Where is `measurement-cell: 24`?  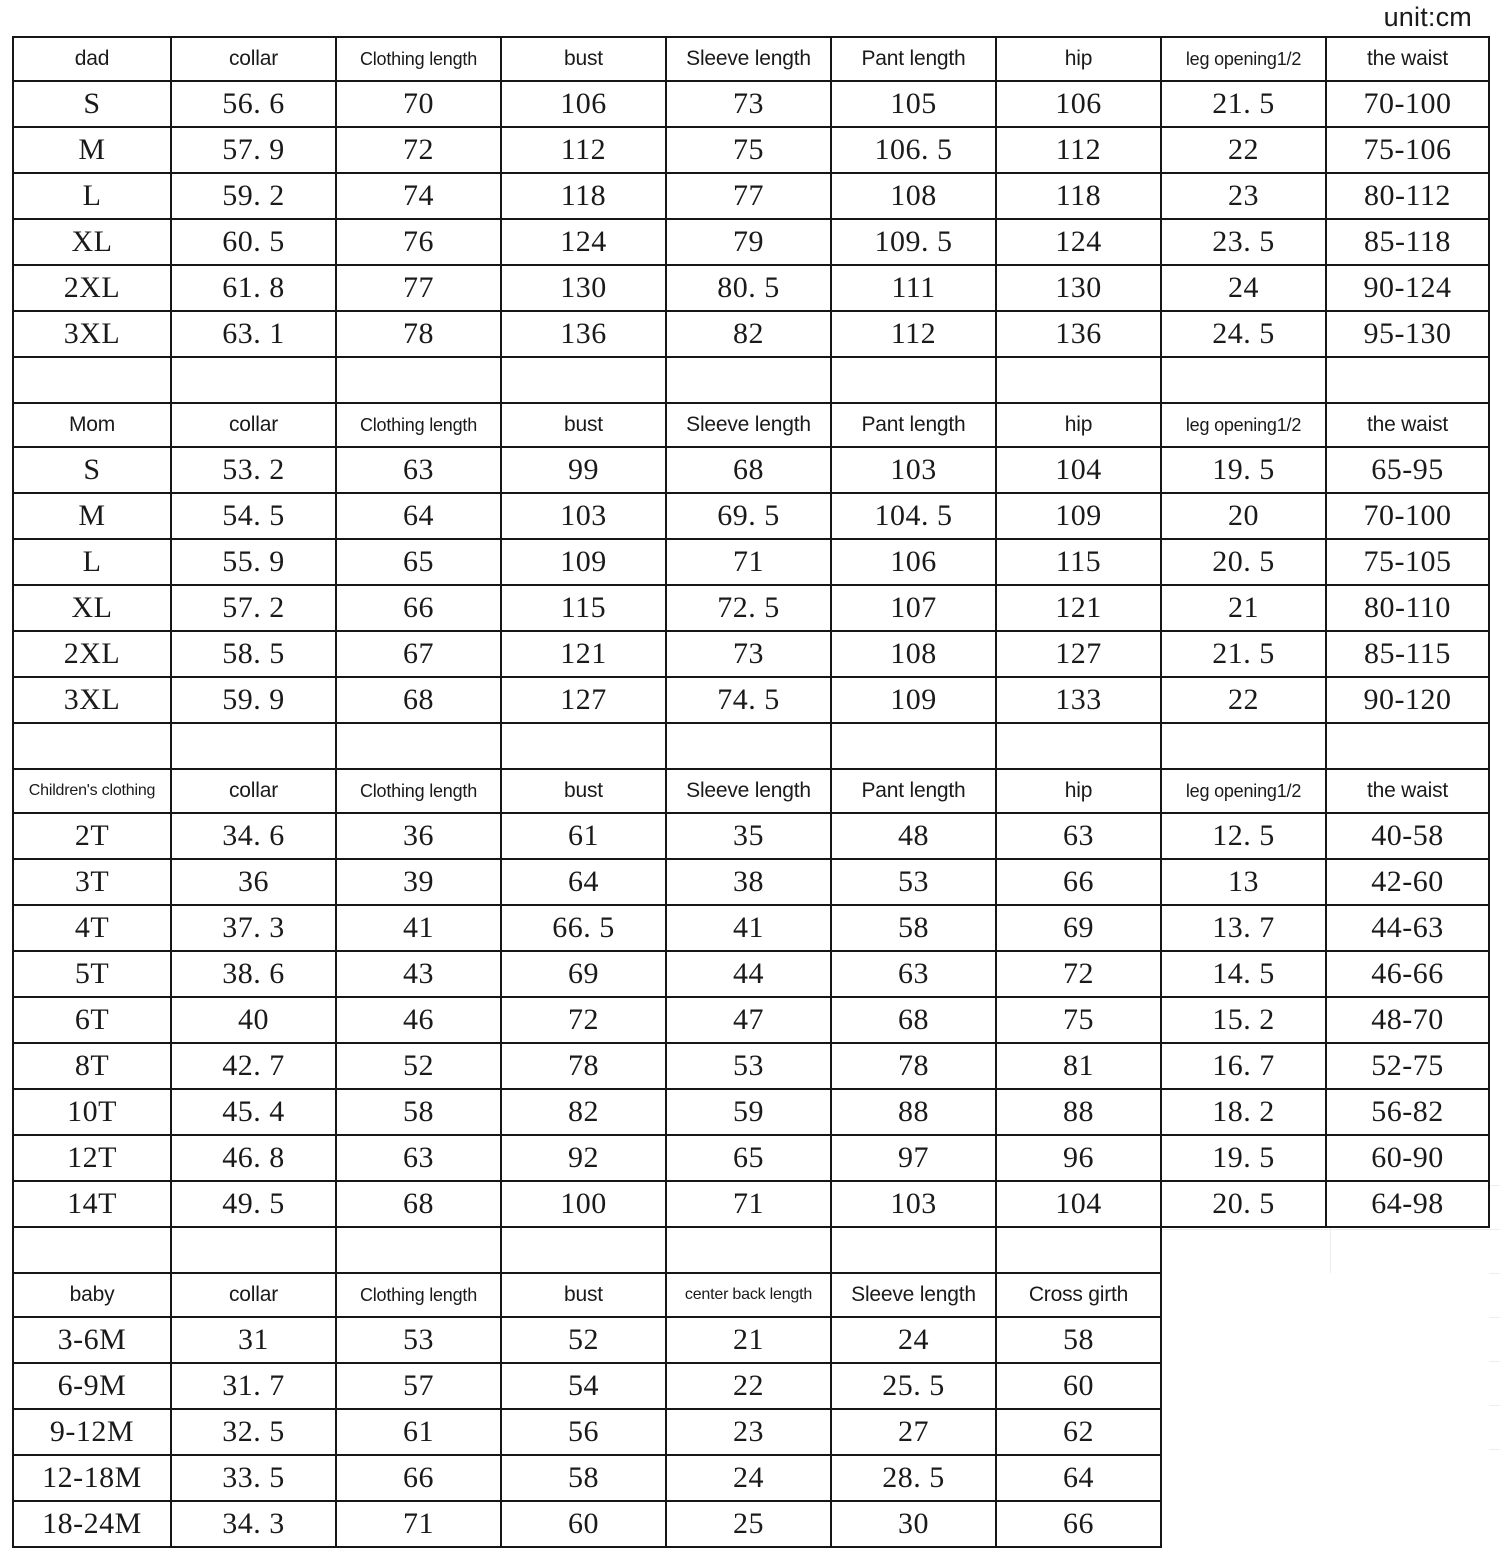
measurement-cell: 24 is located at coordinates (913, 1340).